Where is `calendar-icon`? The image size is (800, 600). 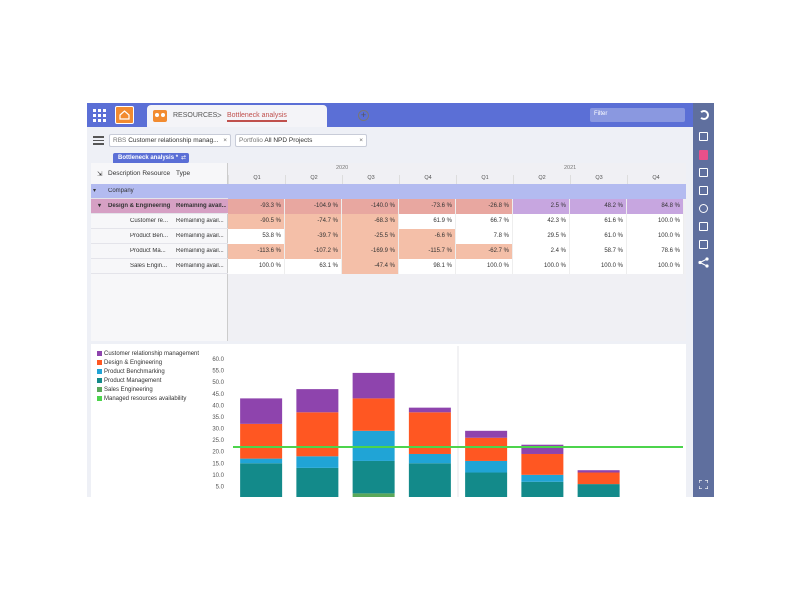
calendar-icon is located at coordinates (703, 226).